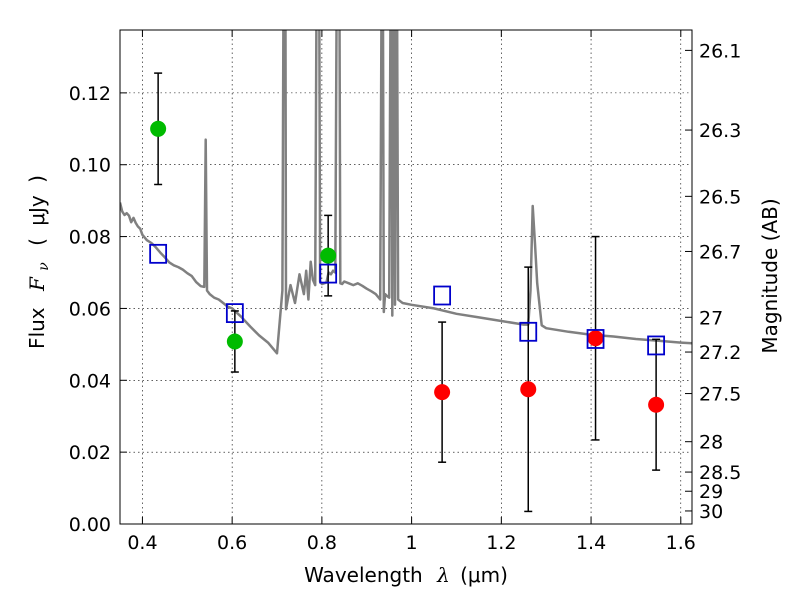 Image resolution: width=800 pixels, height=600 pixels. Describe the element at coordinates (501, 543) in the screenshot. I see `x-tick-label: 1.2` at that location.